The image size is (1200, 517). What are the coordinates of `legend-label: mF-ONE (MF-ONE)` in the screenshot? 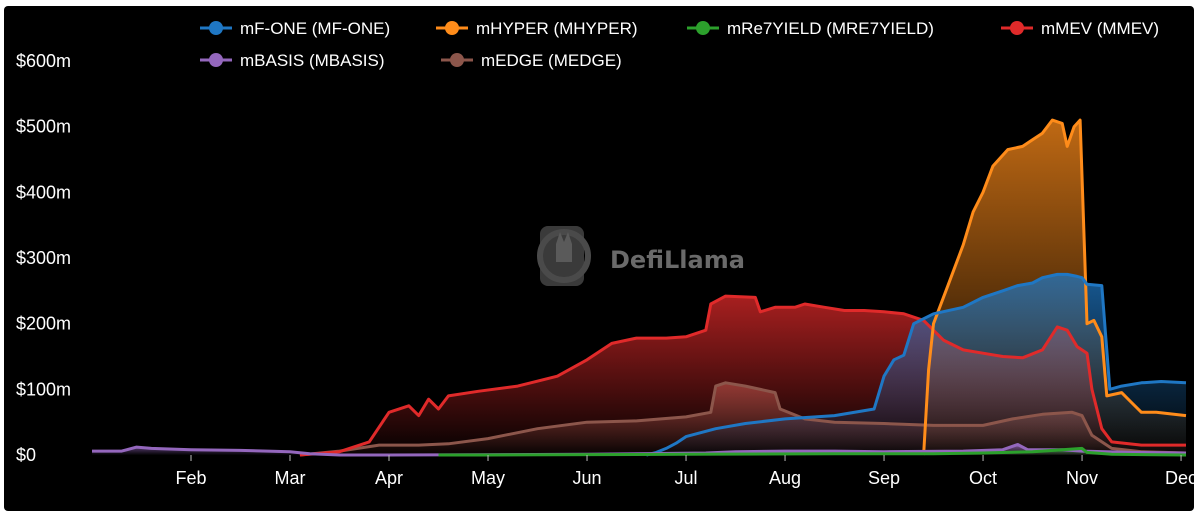 It's located at (315, 28).